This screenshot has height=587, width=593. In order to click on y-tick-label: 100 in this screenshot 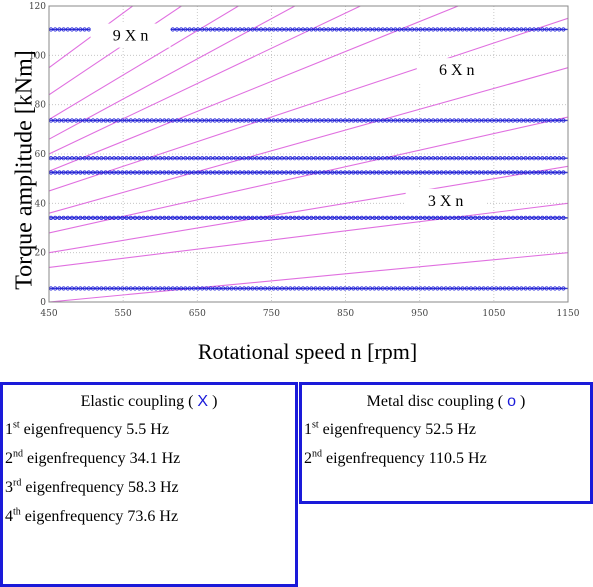, I will do `click(37, 56)`.